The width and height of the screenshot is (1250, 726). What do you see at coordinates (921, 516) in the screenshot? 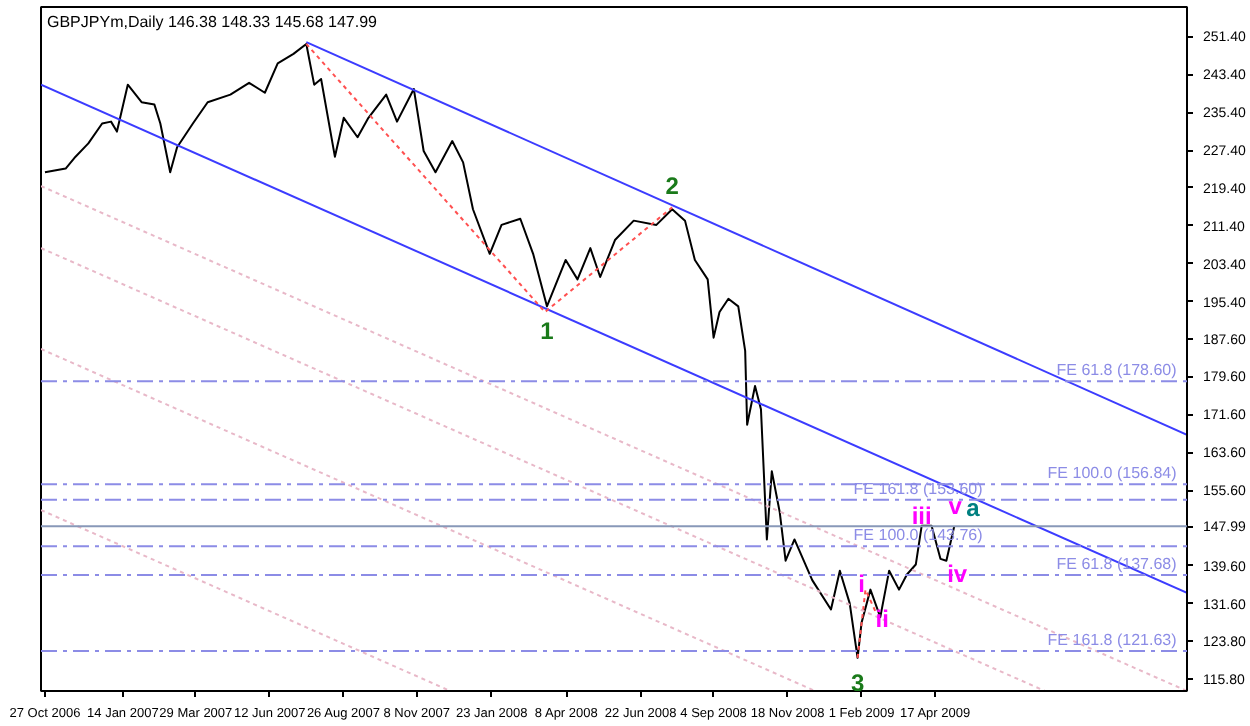
I see `annotation: iii` at bounding box center [921, 516].